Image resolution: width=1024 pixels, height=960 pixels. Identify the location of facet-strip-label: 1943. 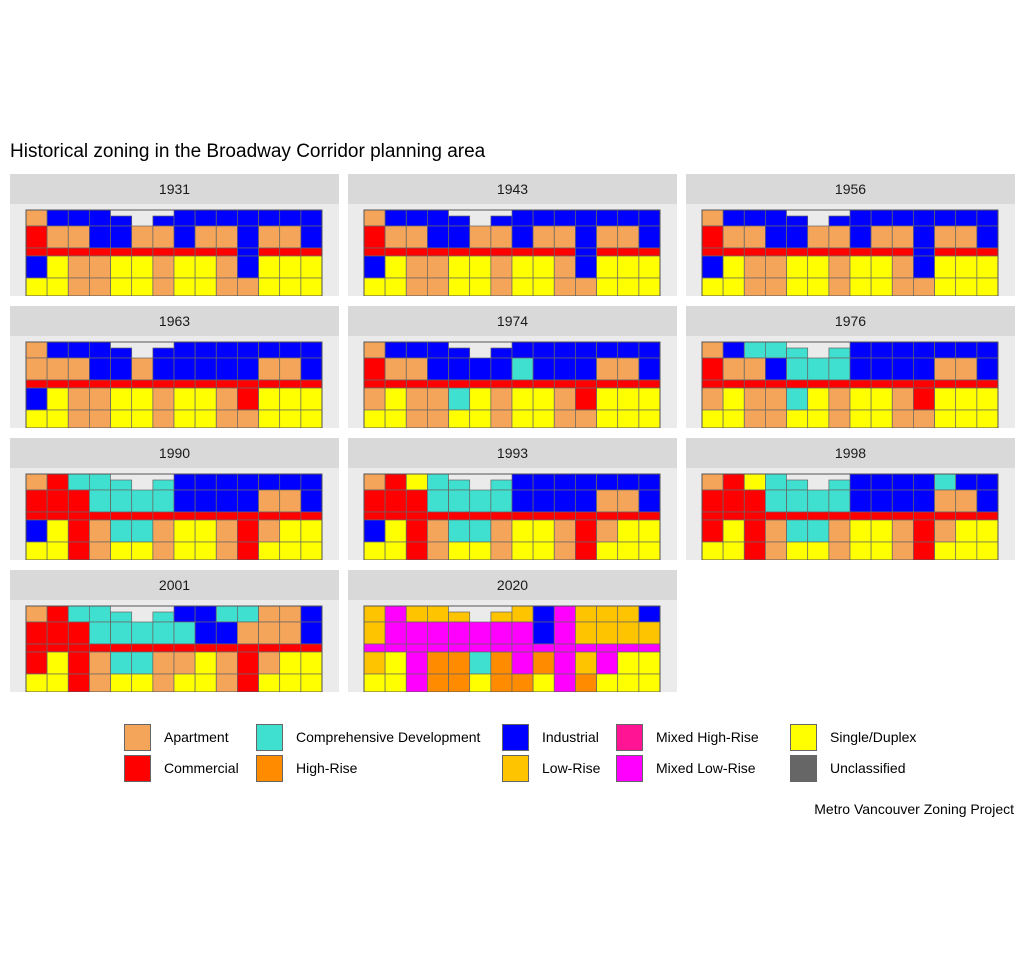
(512, 189).